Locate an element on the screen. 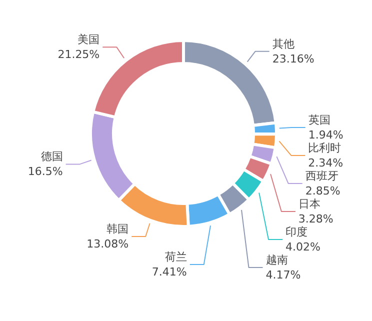 This screenshot has width=372, height=321. data-label: 16.5% is located at coordinates (45, 171).